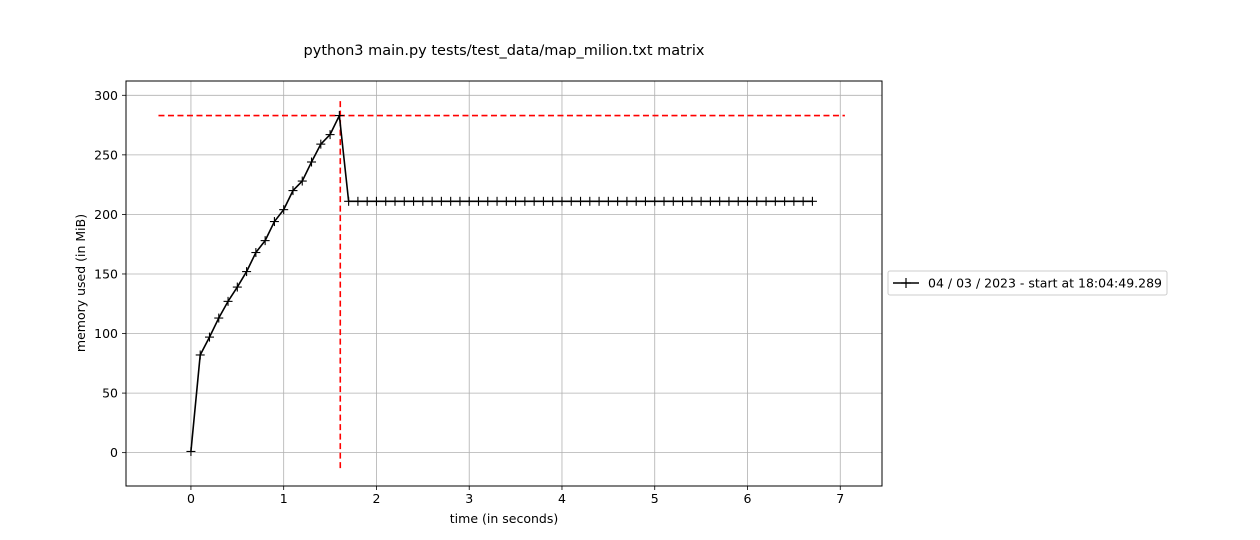 This screenshot has height=540, width=1260. I want to click on y-tick-label: 100, so click(106, 333).